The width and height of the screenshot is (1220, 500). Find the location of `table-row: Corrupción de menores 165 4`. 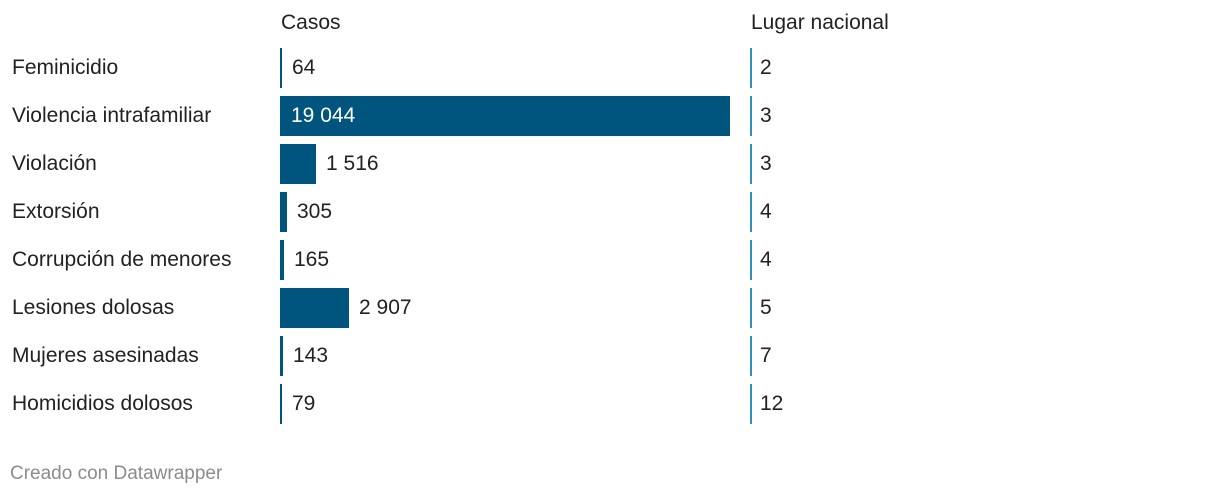

table-row: Corrupción de menores 165 4 is located at coordinates (610, 260).